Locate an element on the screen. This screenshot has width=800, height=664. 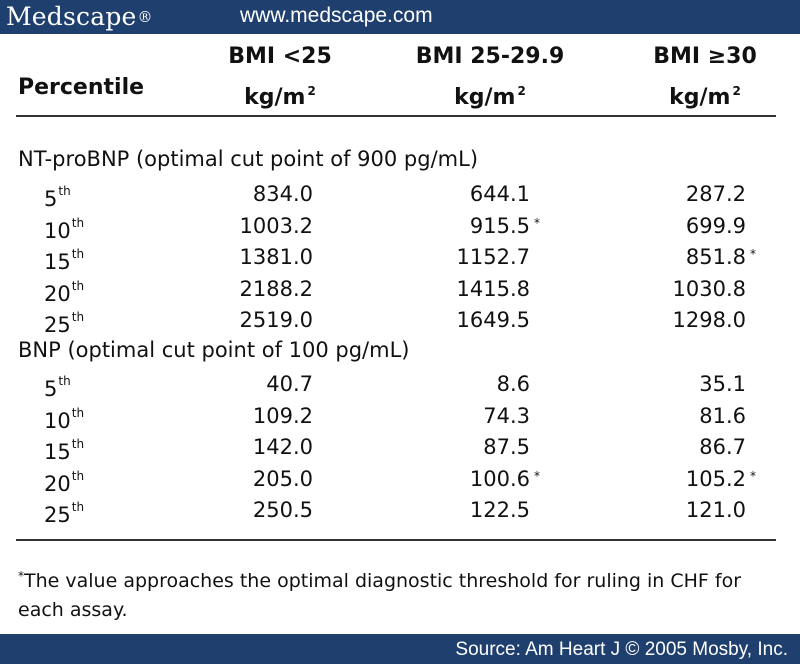
value-cell-col2: 122.5 is located at coordinates (499, 510).